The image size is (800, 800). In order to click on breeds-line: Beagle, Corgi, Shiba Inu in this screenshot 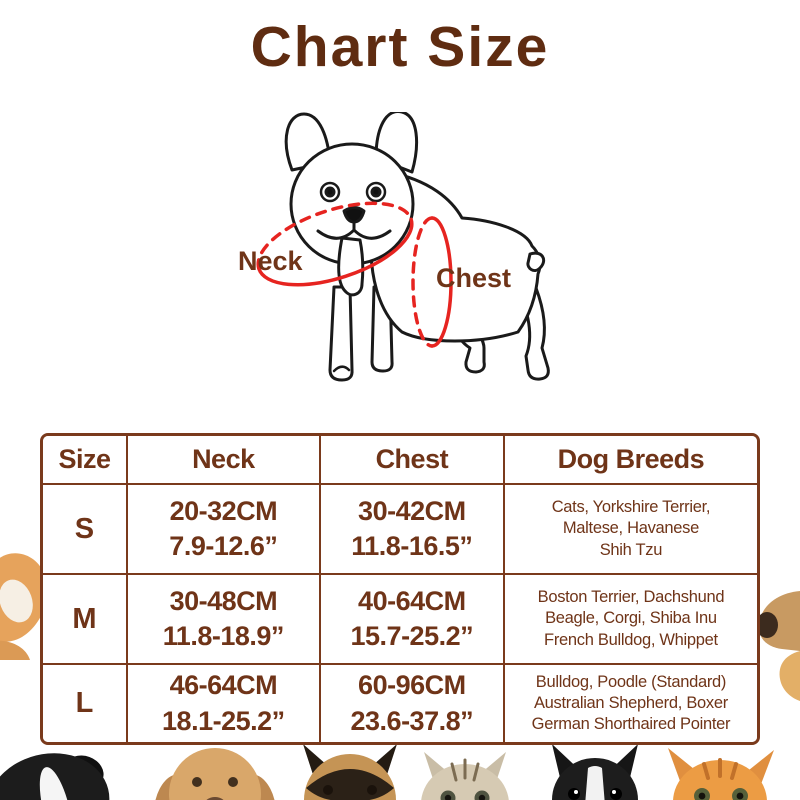, I will do `click(631, 618)`.